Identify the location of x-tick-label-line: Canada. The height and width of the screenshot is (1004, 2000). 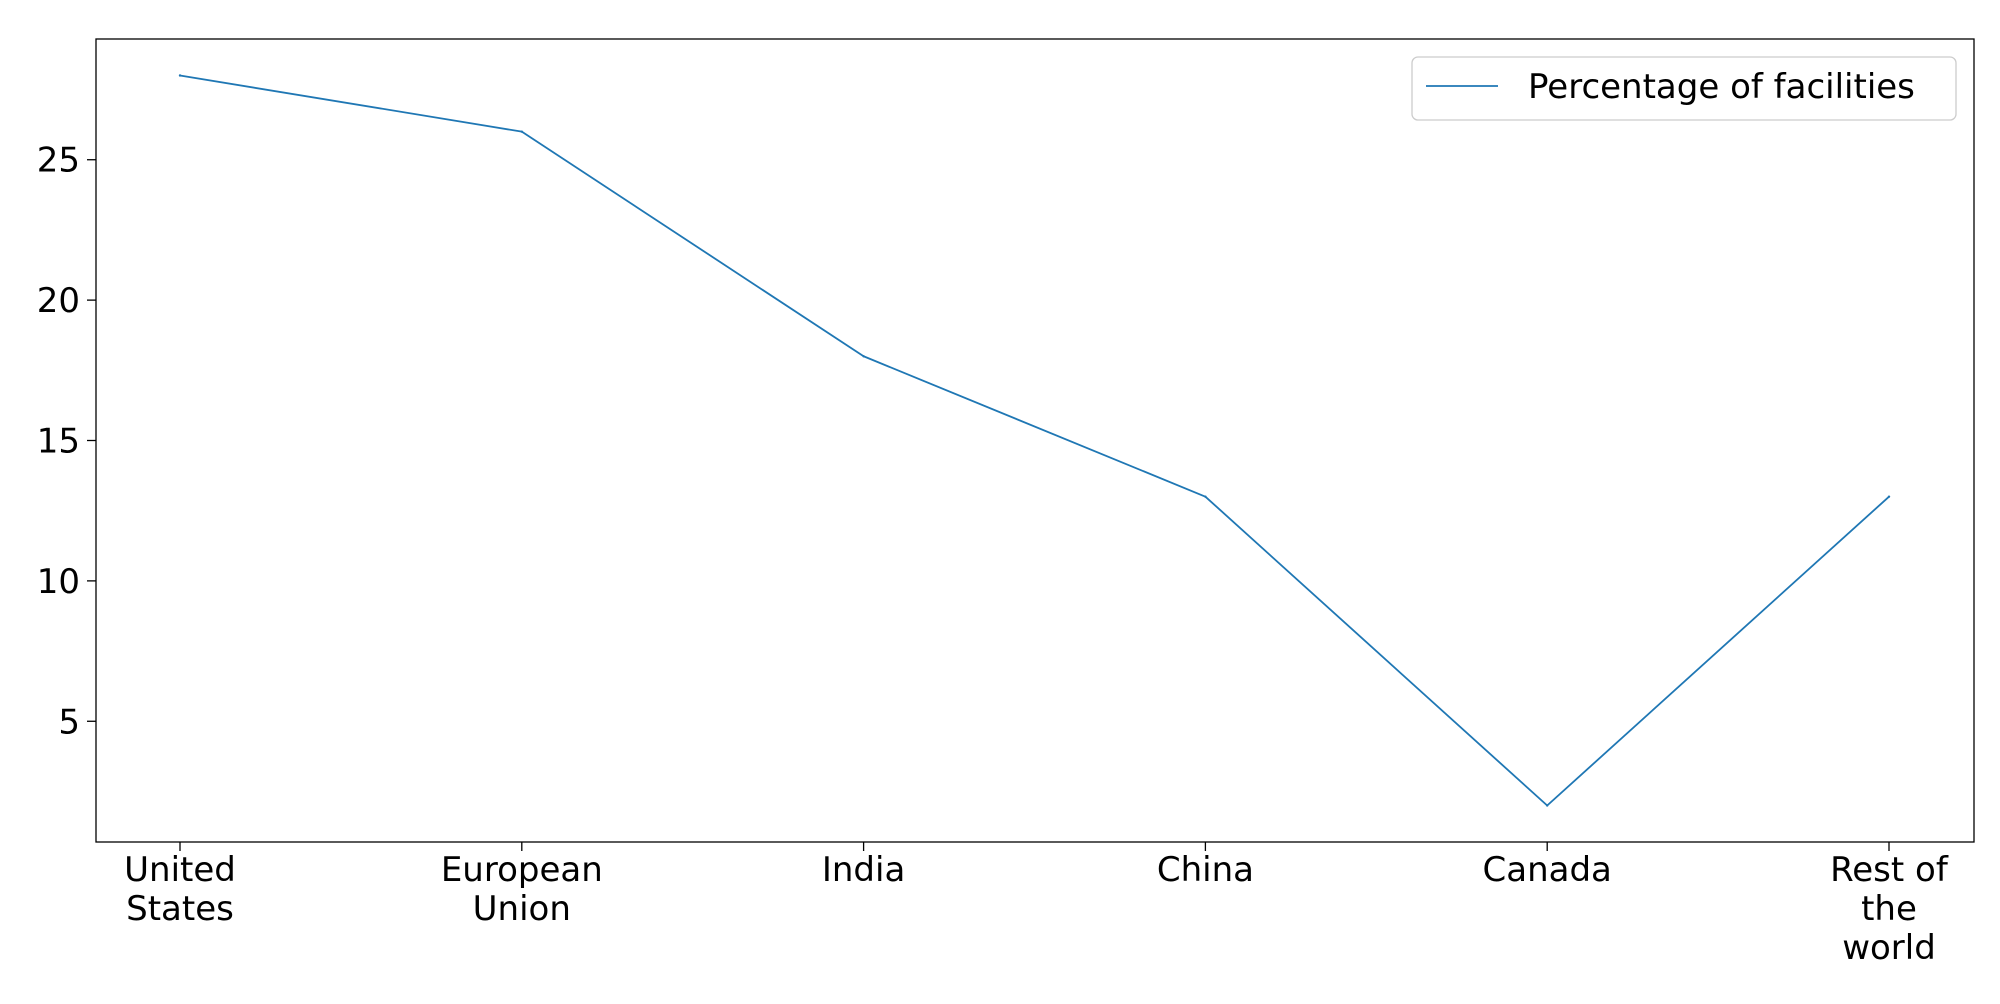
(1547, 870).